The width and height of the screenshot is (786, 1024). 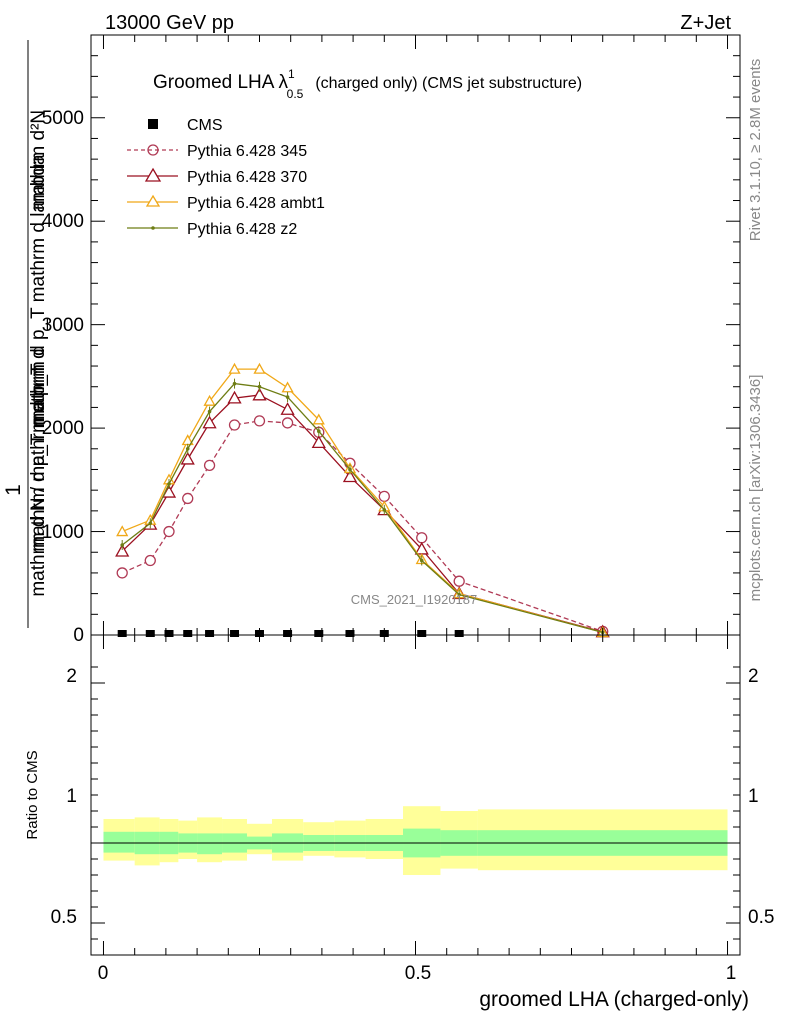 What do you see at coordinates (291, 74) in the screenshot?
I see `title-lambda-sup: 1` at bounding box center [291, 74].